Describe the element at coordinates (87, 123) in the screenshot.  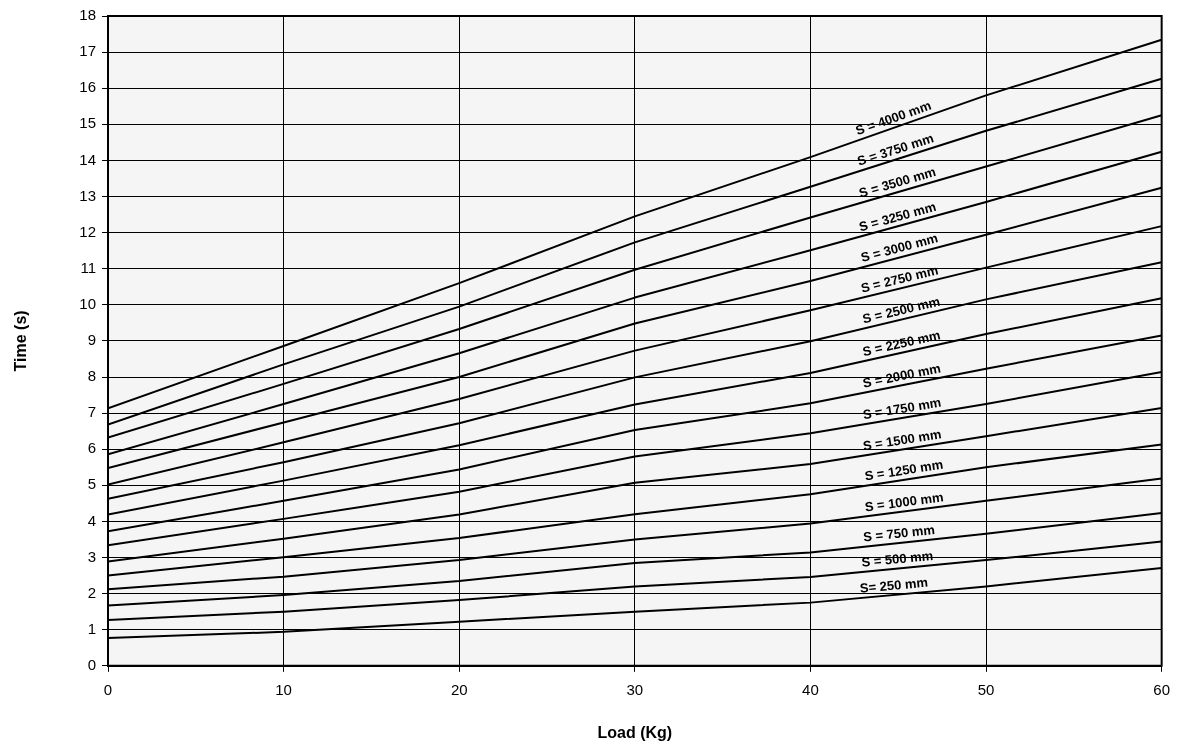
I see `y-tick-label: 15` at that location.